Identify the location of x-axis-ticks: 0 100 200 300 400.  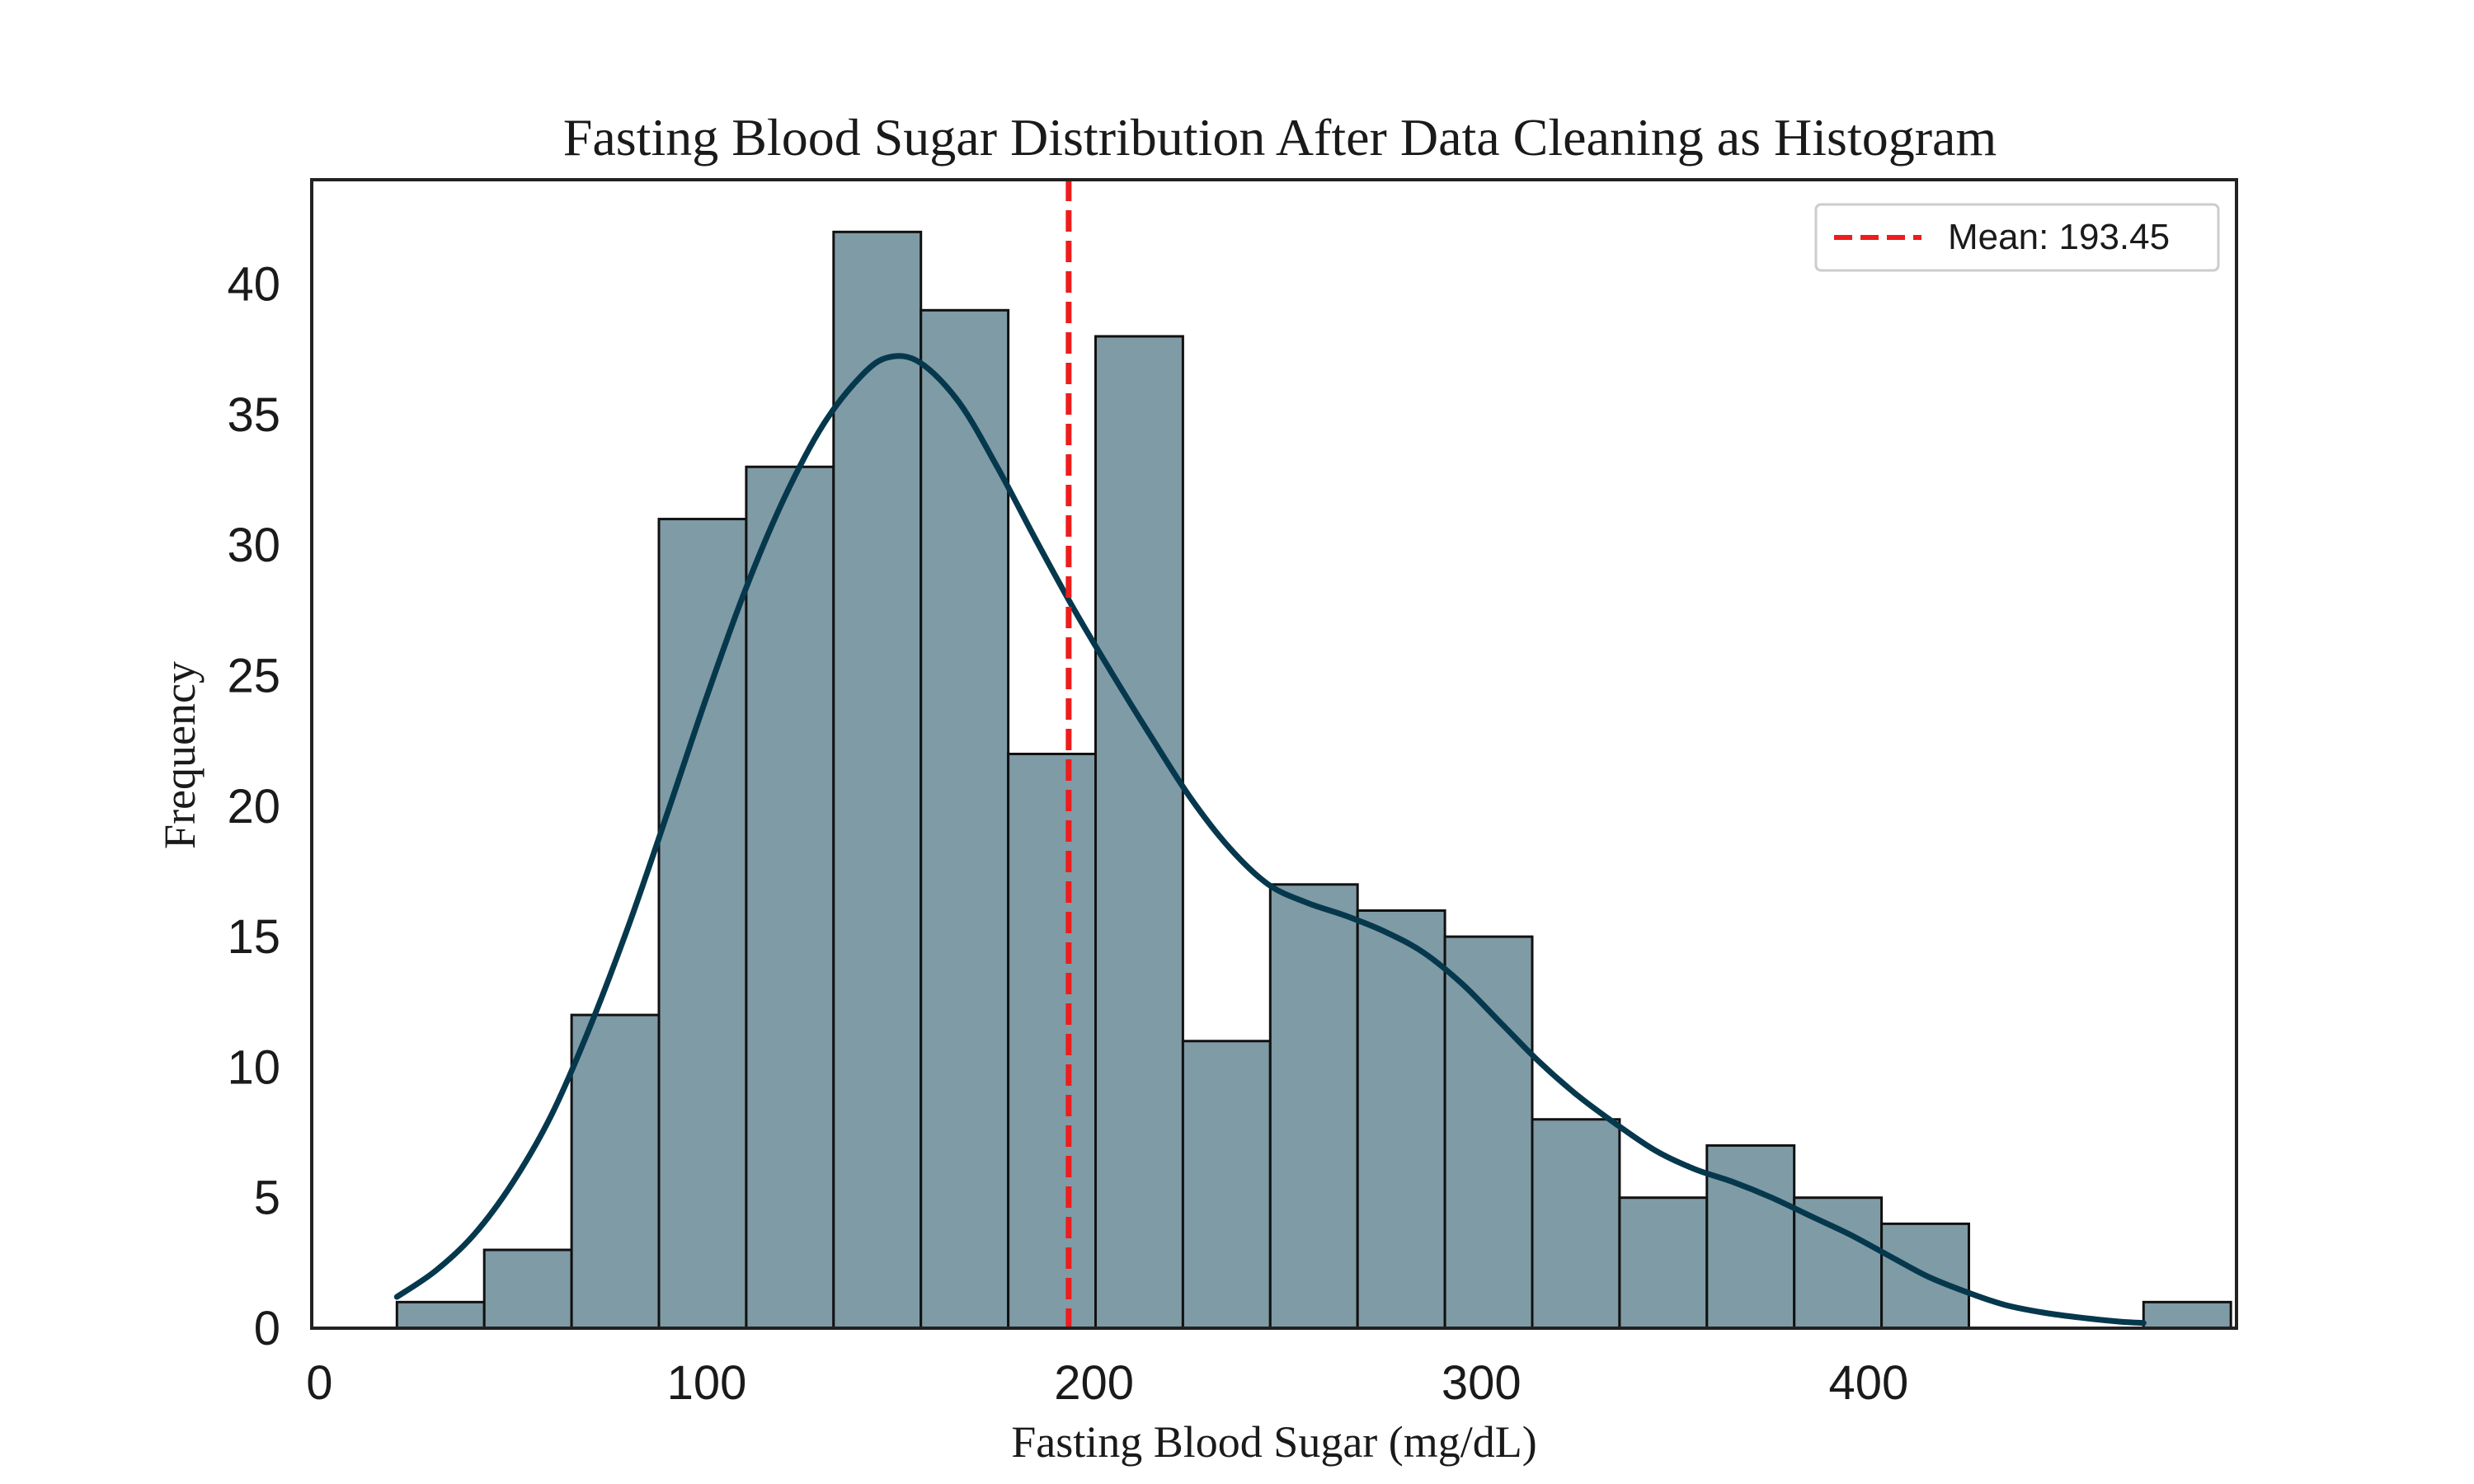
(1107, 1383).